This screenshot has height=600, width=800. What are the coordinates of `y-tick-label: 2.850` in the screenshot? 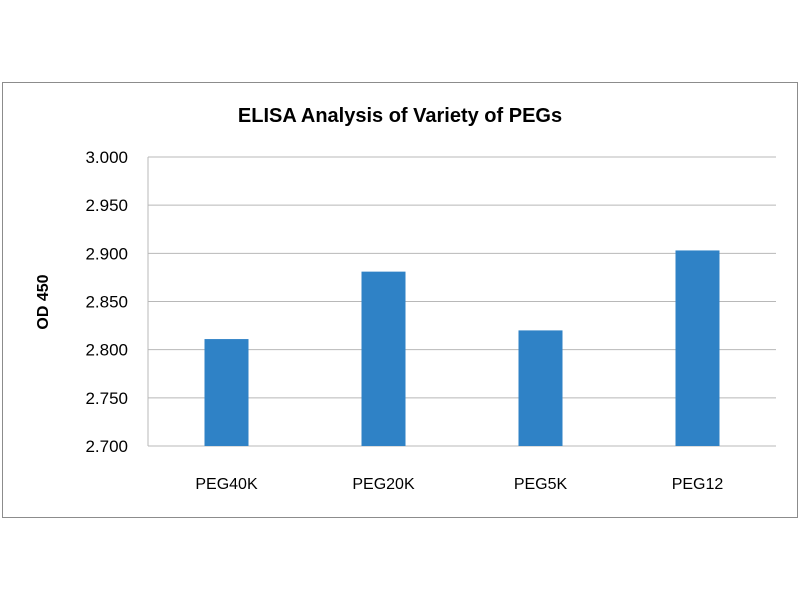 It's located at (106, 302).